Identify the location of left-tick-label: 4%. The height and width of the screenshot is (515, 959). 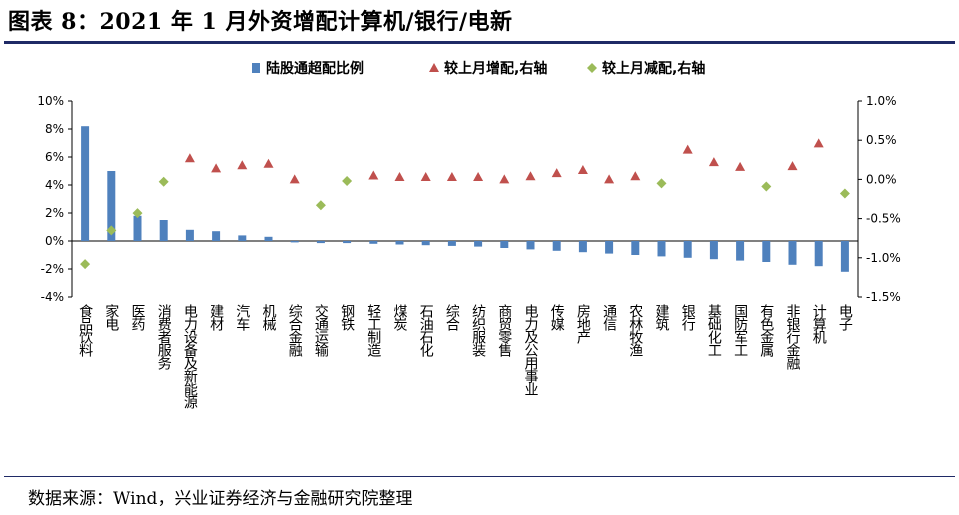
(54, 185).